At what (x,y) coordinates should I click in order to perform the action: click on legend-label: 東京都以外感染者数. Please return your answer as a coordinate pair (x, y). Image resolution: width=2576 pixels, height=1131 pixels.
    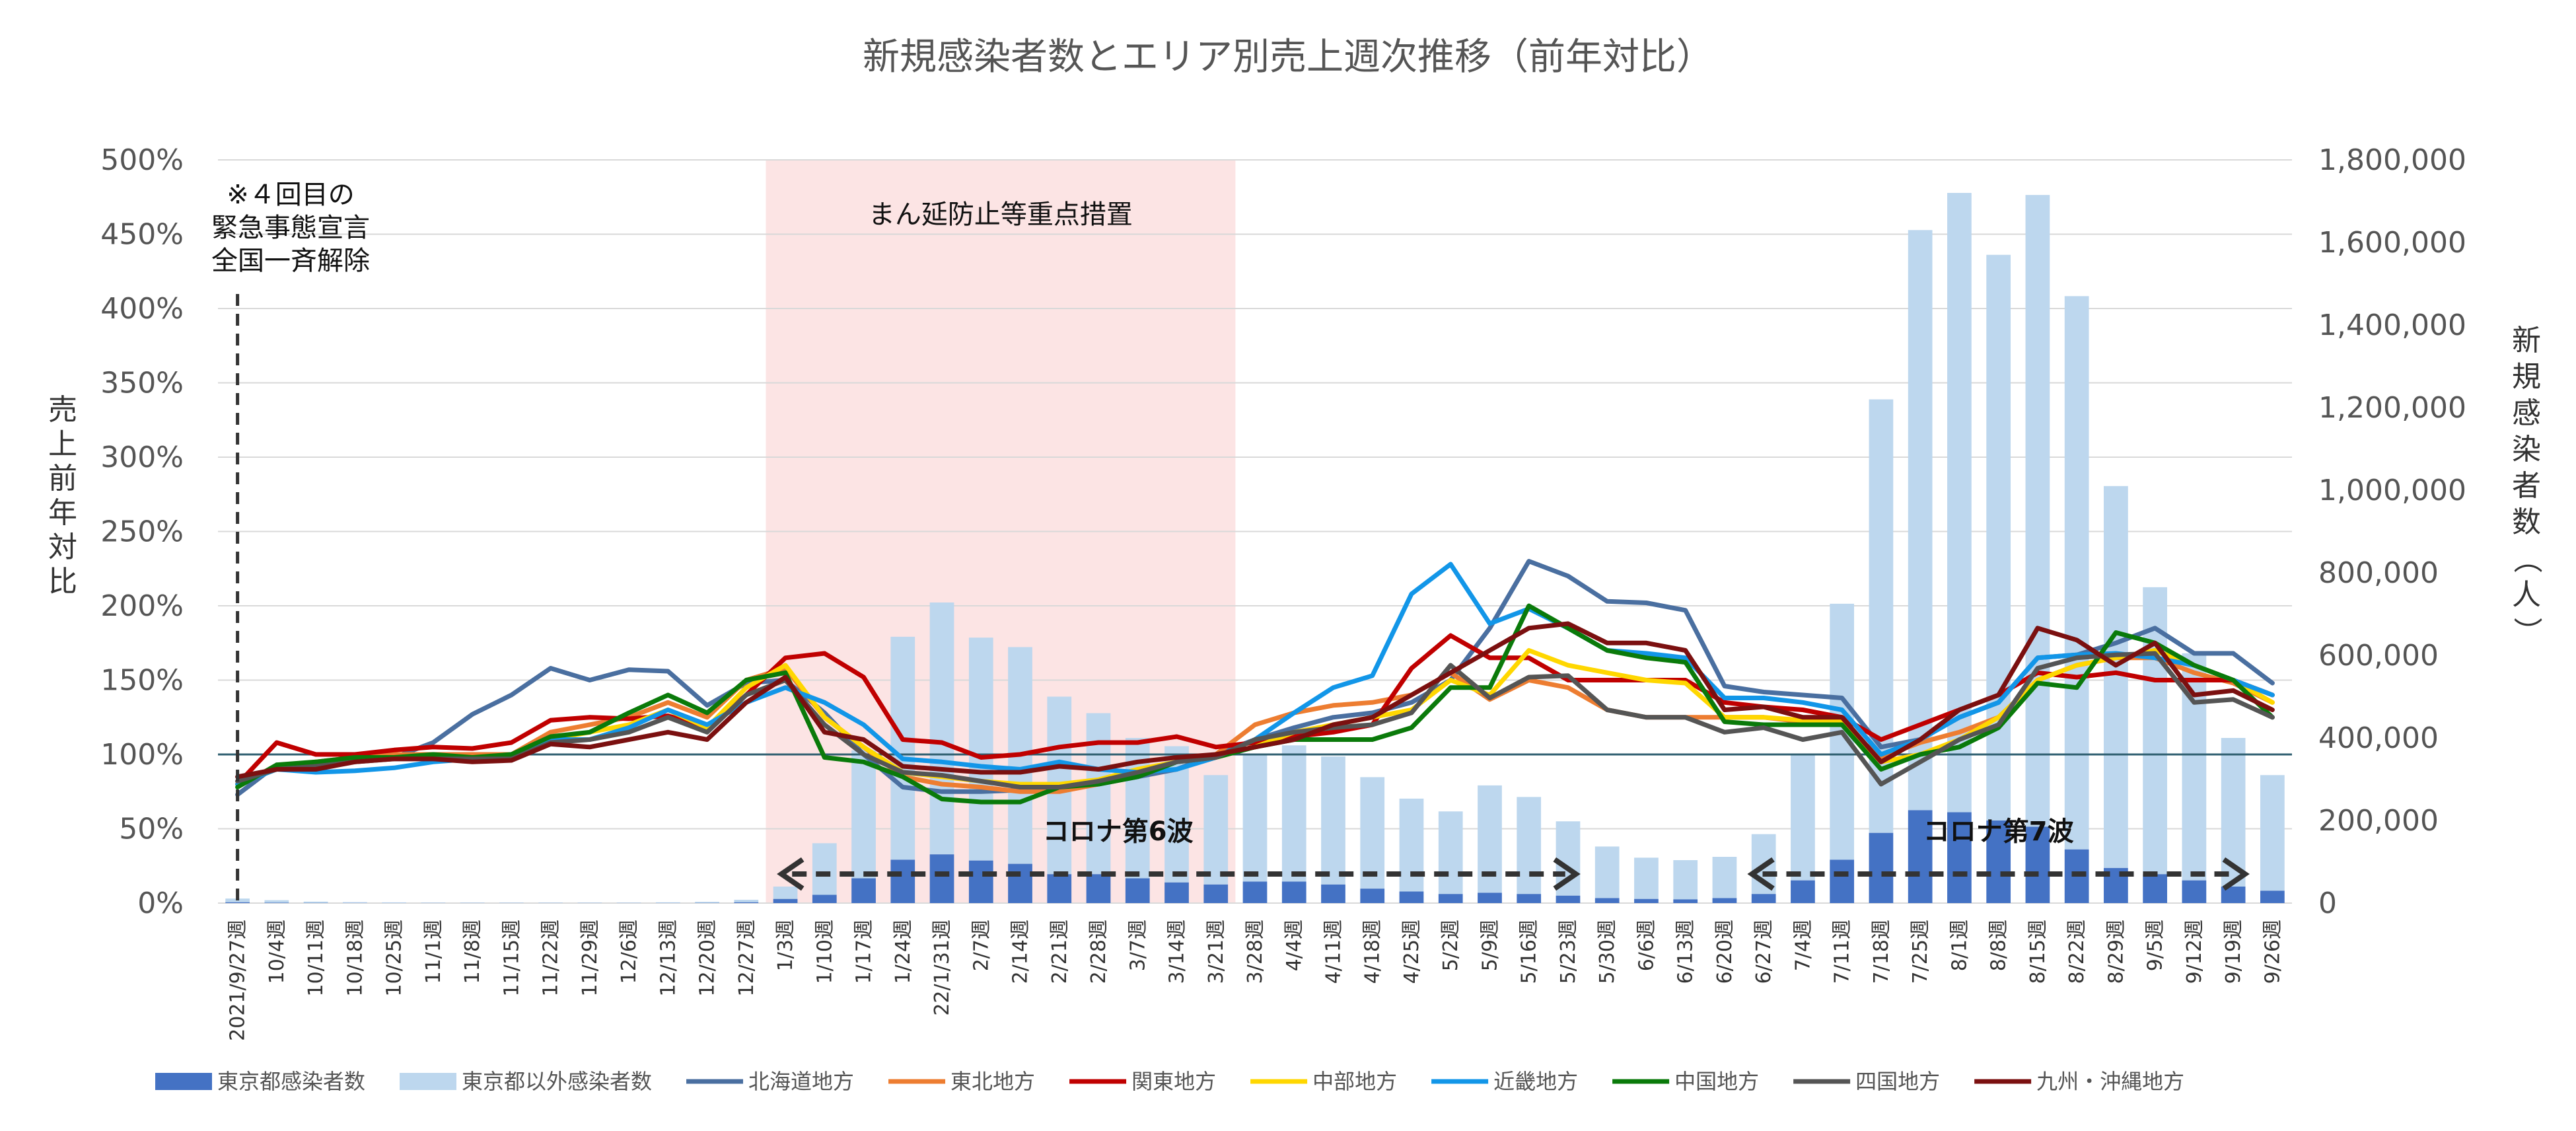
    Looking at the image, I should click on (557, 1081).